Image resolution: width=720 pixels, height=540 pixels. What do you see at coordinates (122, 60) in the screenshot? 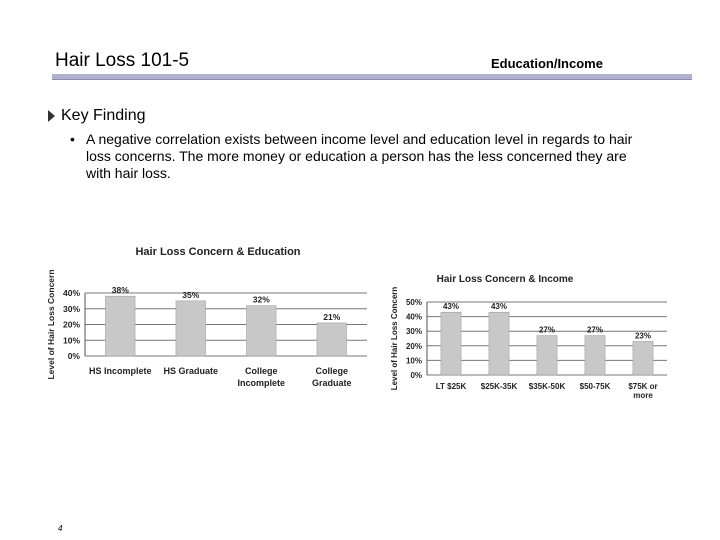
I see `page-title: Hair Loss 101-5` at bounding box center [122, 60].